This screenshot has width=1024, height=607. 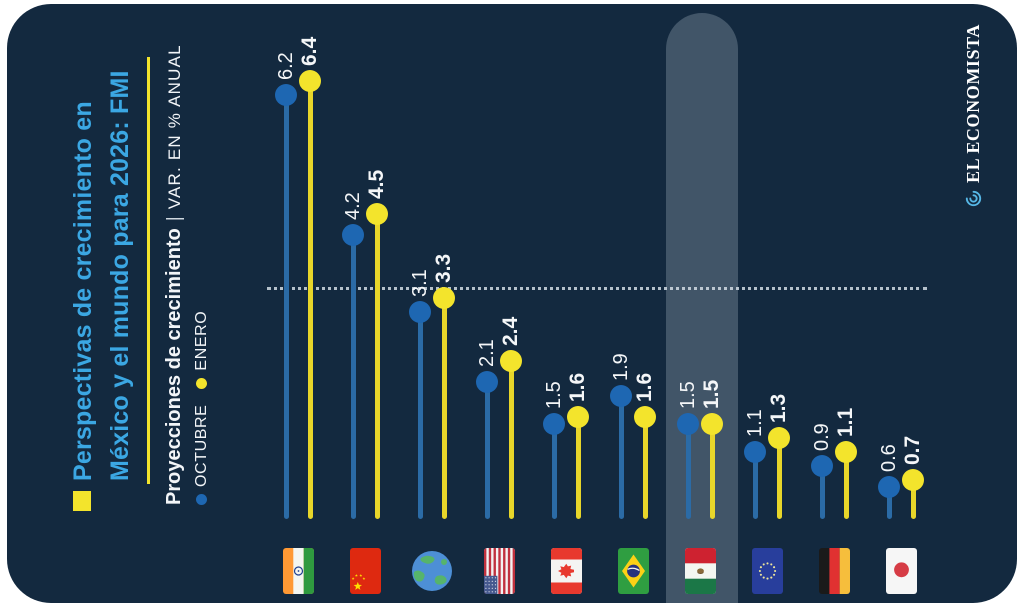 I want to click on usa-flag, so click(x=499, y=571).